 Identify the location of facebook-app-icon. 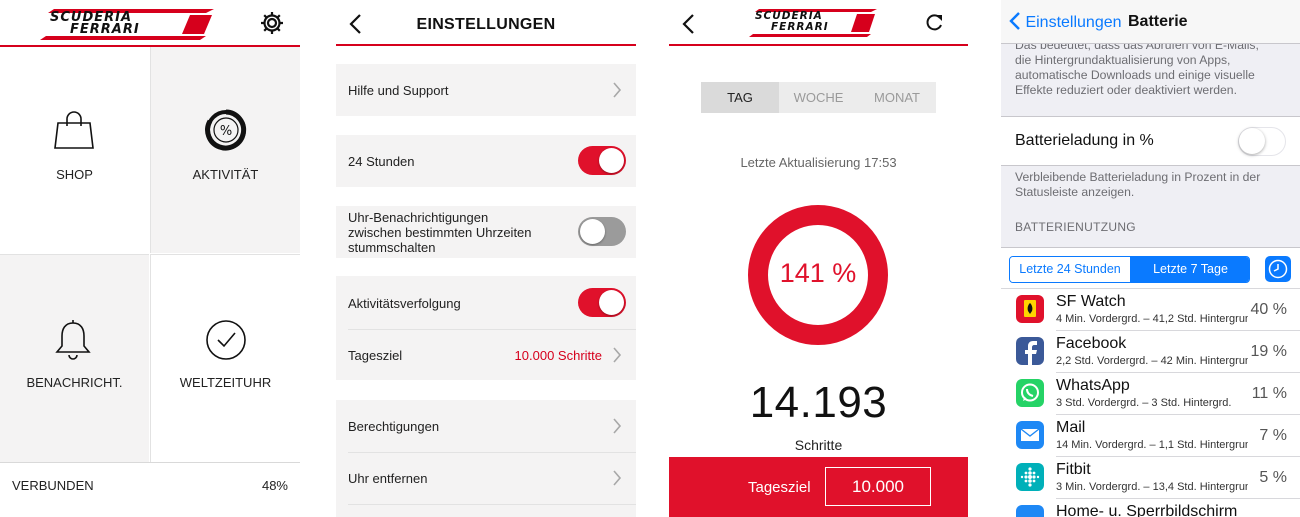
(1030, 351).